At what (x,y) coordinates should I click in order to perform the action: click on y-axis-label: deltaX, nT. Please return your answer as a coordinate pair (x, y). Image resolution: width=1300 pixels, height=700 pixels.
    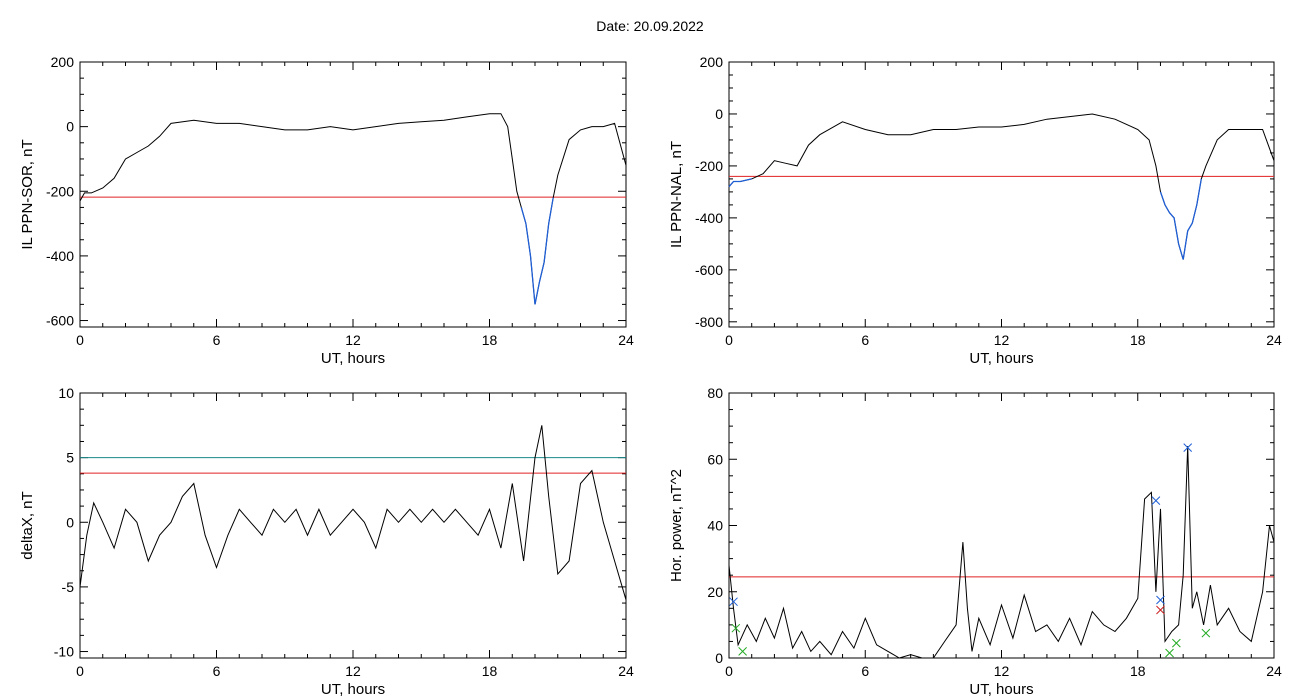
    Looking at the image, I should click on (27, 525).